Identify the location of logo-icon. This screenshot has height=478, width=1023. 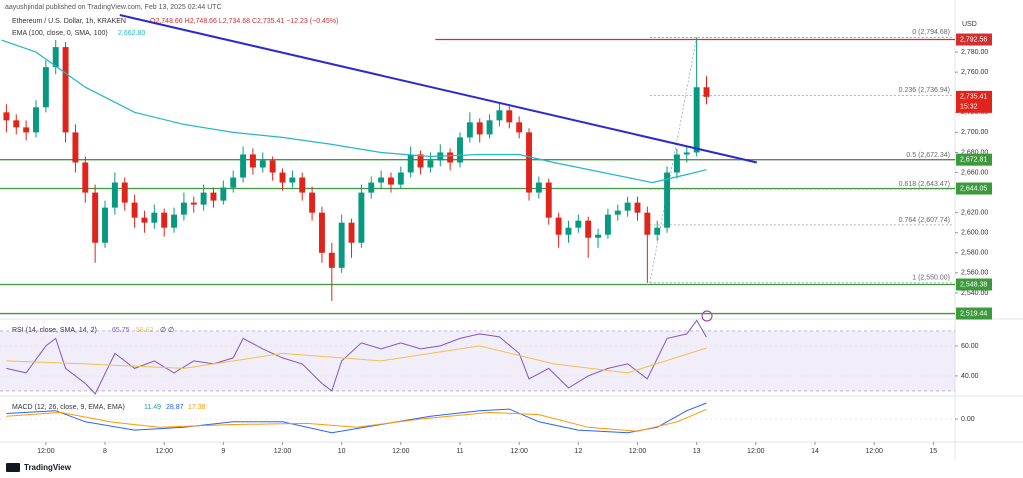
(13, 467).